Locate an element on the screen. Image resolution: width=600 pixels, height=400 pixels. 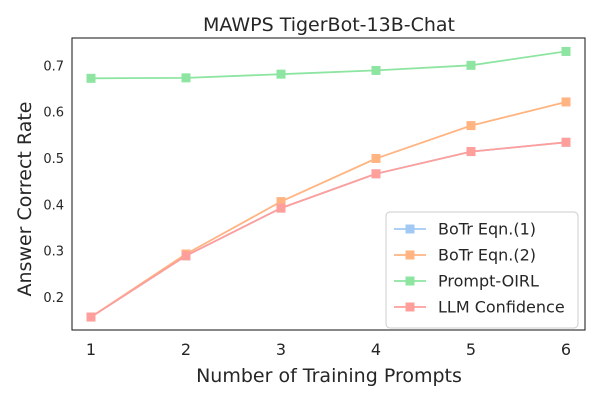
x-tick-label: 6 is located at coordinates (566, 349).